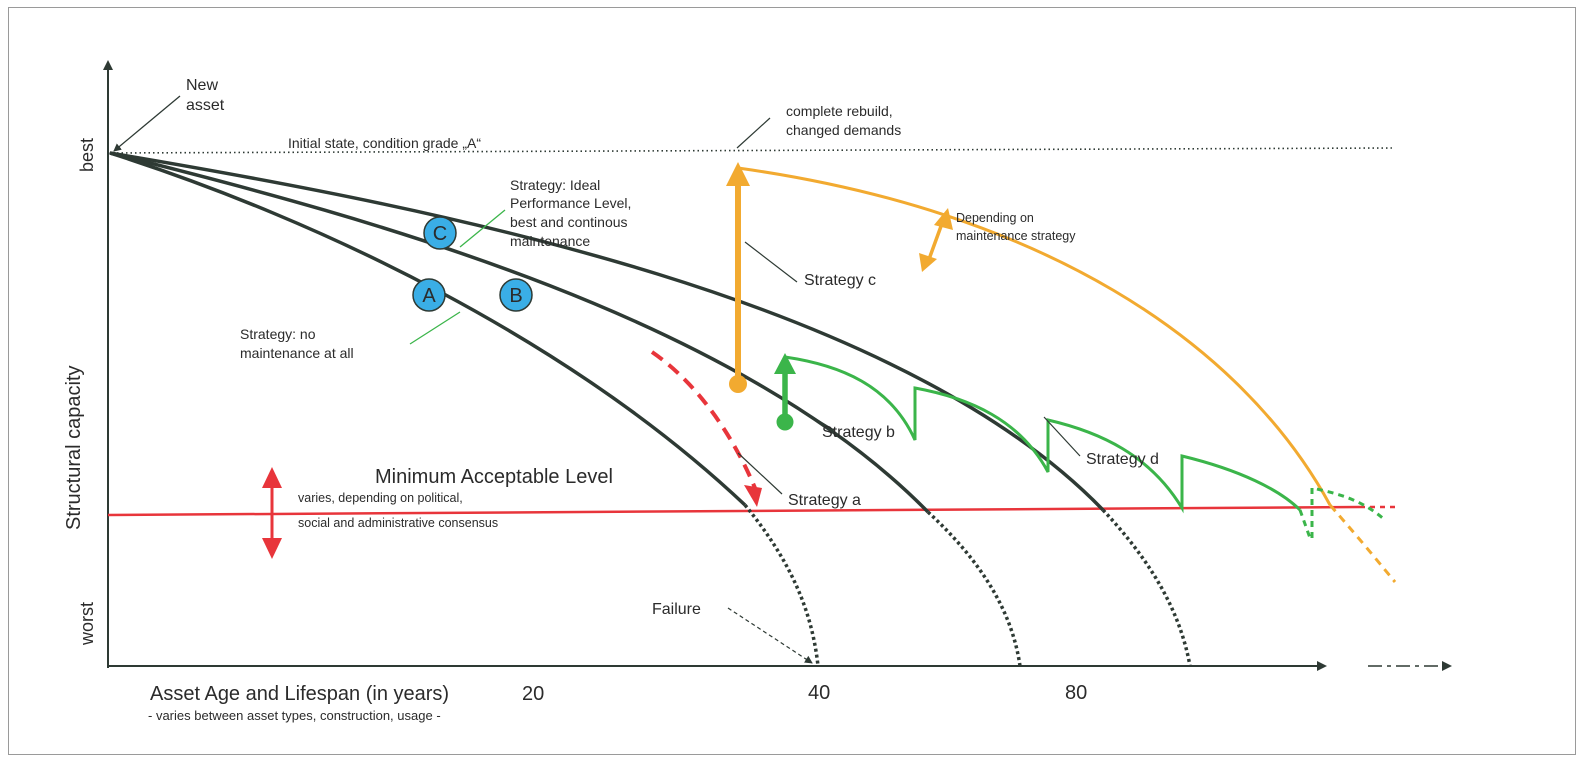  I want to click on minimum-level-range-arrow, so click(272, 513).